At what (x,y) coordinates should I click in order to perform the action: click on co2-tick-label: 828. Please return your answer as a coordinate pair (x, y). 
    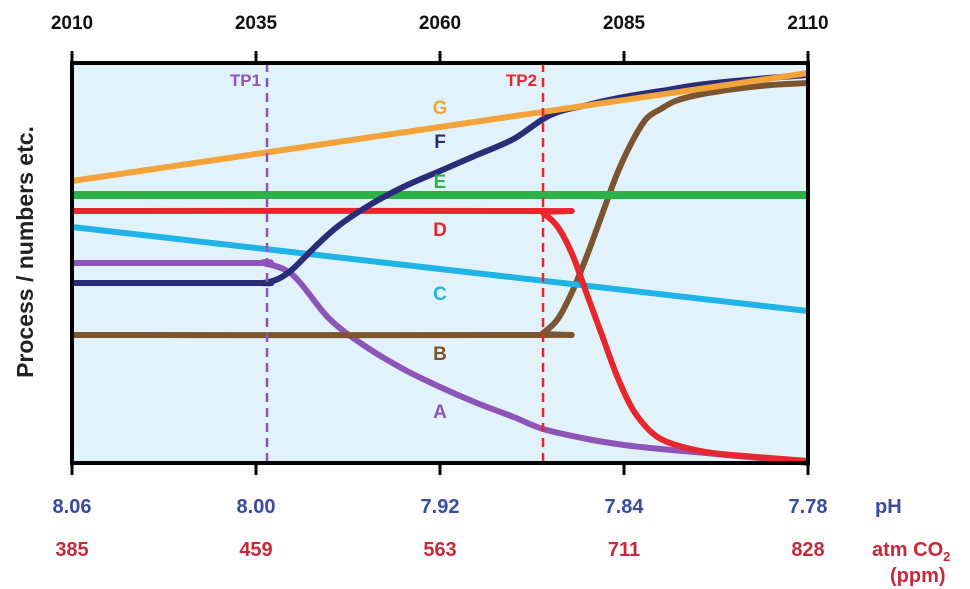
    Looking at the image, I should click on (807, 550).